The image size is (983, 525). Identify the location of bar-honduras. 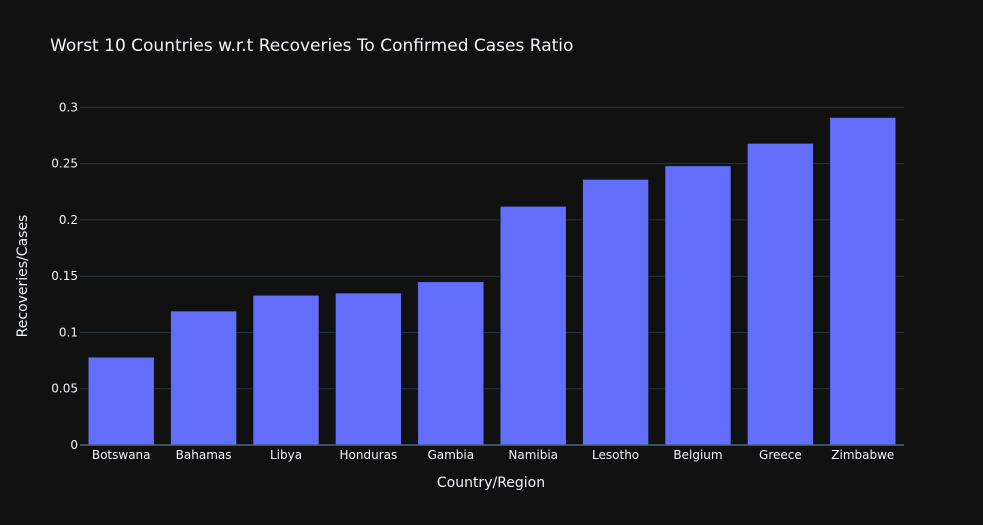
(368, 369).